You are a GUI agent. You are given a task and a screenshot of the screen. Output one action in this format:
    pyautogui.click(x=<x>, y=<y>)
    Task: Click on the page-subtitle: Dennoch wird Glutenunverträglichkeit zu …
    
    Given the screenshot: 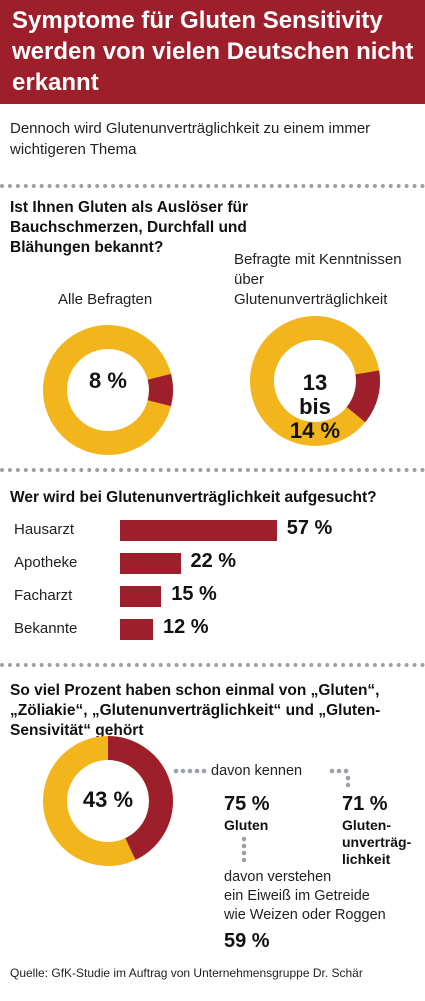 What is the action you would take?
    pyautogui.click(x=190, y=139)
    